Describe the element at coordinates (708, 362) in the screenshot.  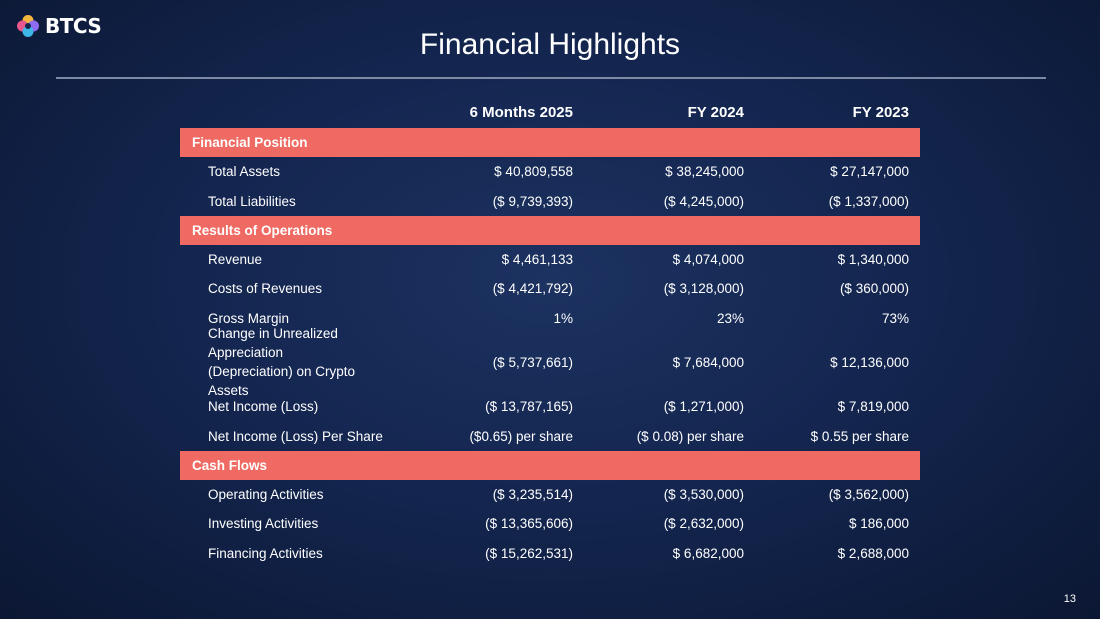
I see `value-fy-2024: $ 7,684,000` at that location.